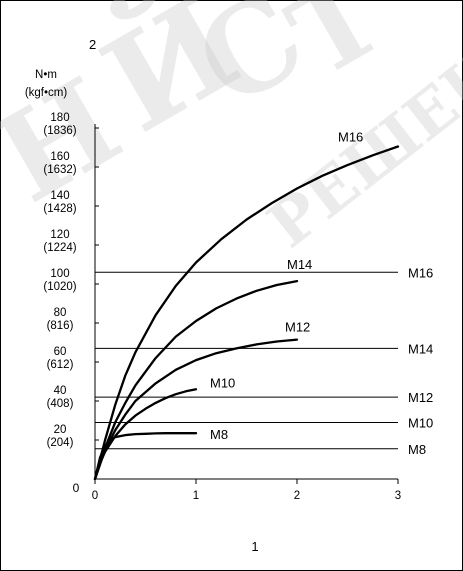 The image size is (463, 571). Describe the element at coordinates (59, 131) in the screenshot. I see `y-tick-sublabel: (1836)` at that location.